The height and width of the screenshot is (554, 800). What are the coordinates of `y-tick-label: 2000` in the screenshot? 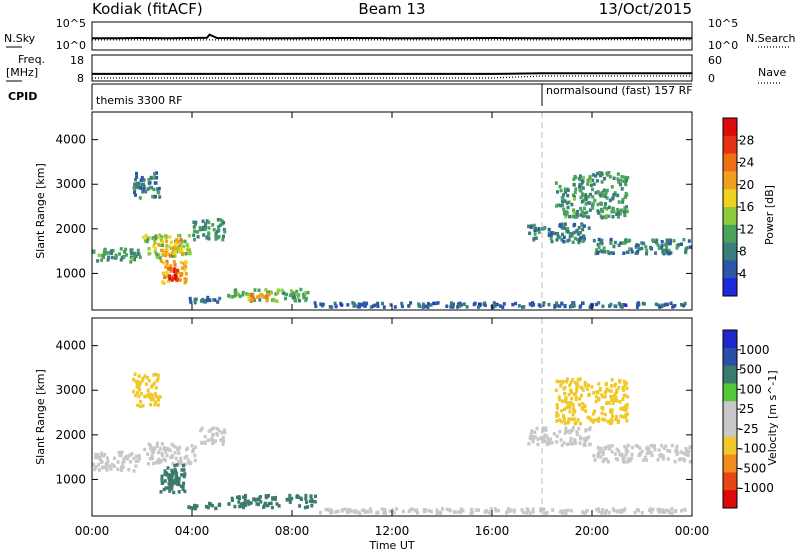 It's located at (70, 229).